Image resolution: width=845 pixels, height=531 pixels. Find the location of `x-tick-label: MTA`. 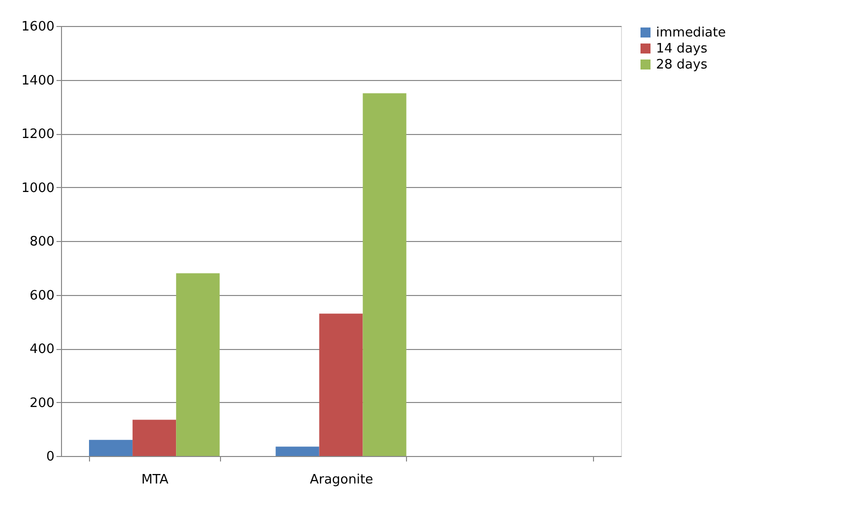

x-tick-label: MTA is located at coordinates (154, 480).